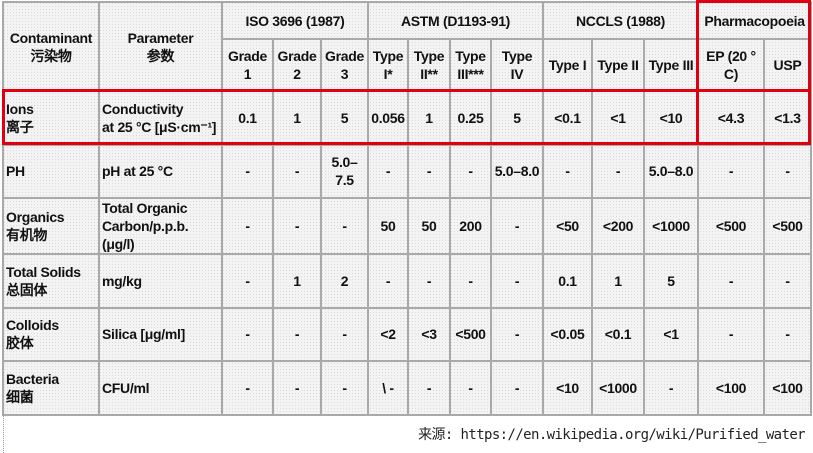  I want to click on cell-text: C), so click(731, 74).